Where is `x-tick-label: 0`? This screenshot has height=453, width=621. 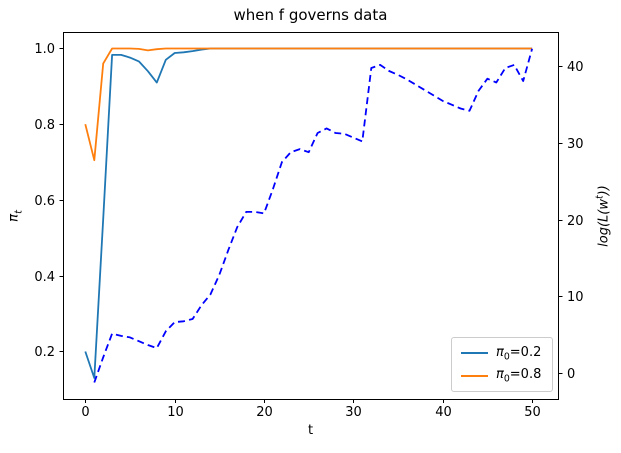
x-tick-label: 0 is located at coordinates (85, 412).